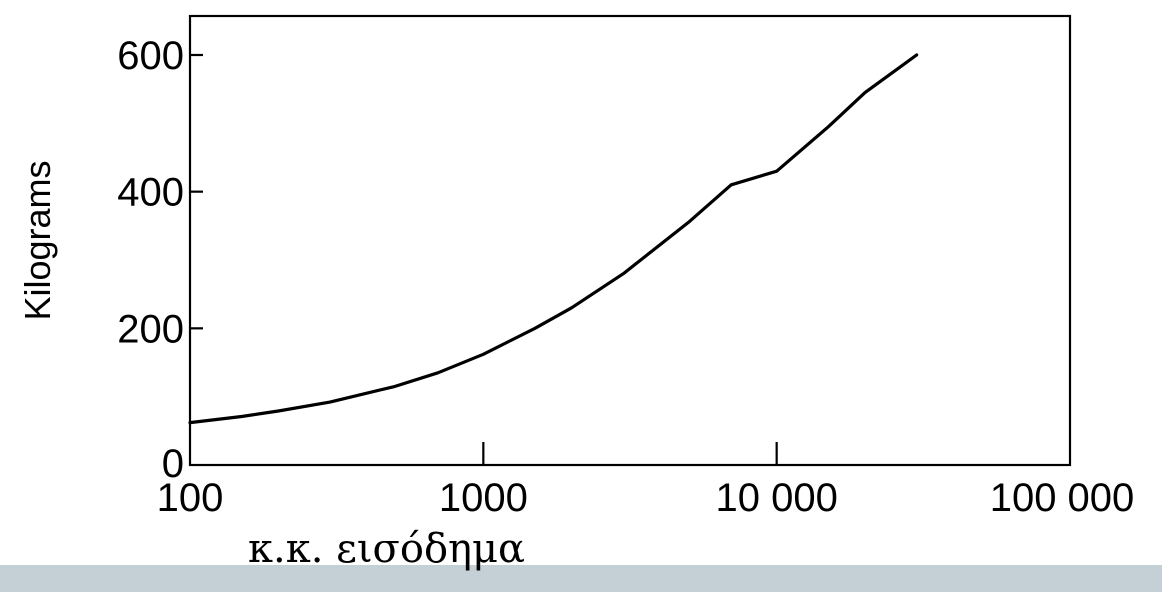 This screenshot has height=592, width=1162. What do you see at coordinates (150, 329) in the screenshot?
I see `y-tick-label: 200` at bounding box center [150, 329].